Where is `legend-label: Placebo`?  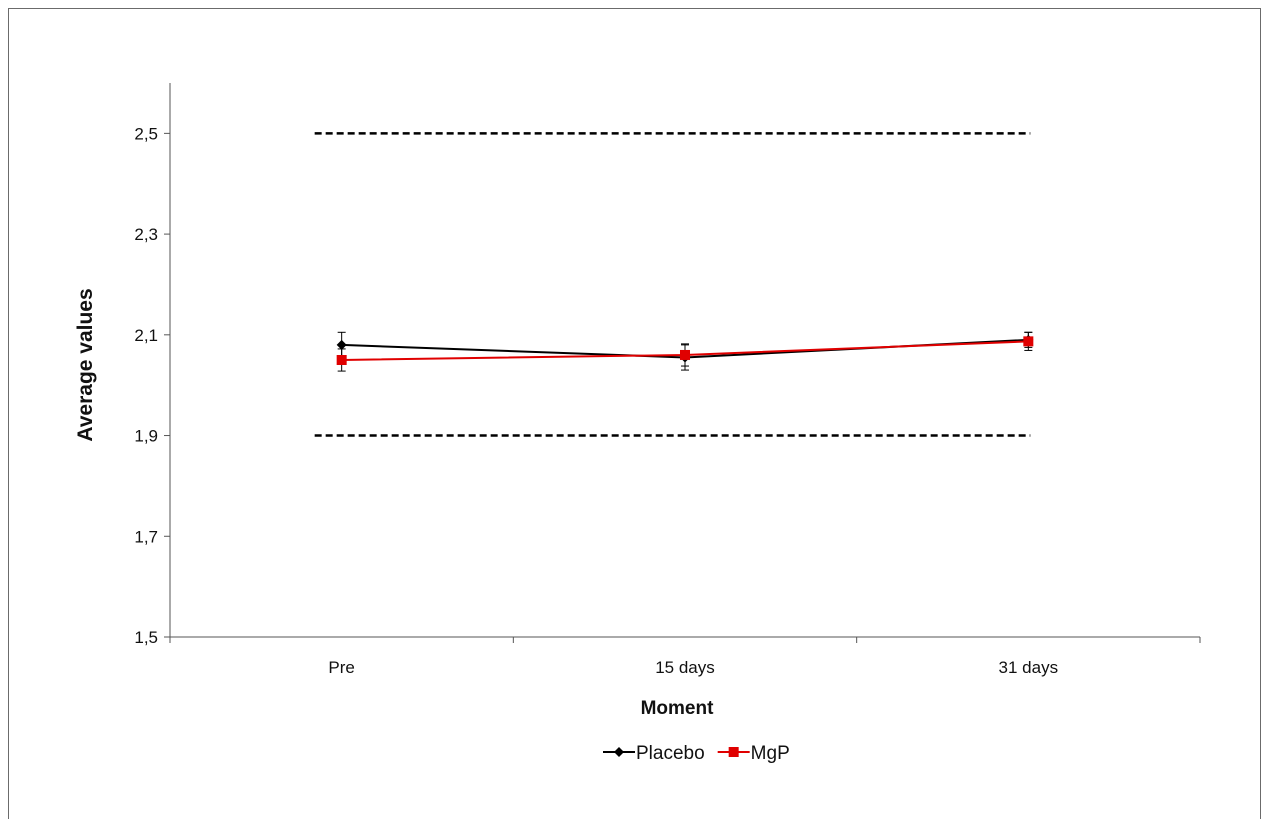 legend-label: Placebo is located at coordinates (670, 753).